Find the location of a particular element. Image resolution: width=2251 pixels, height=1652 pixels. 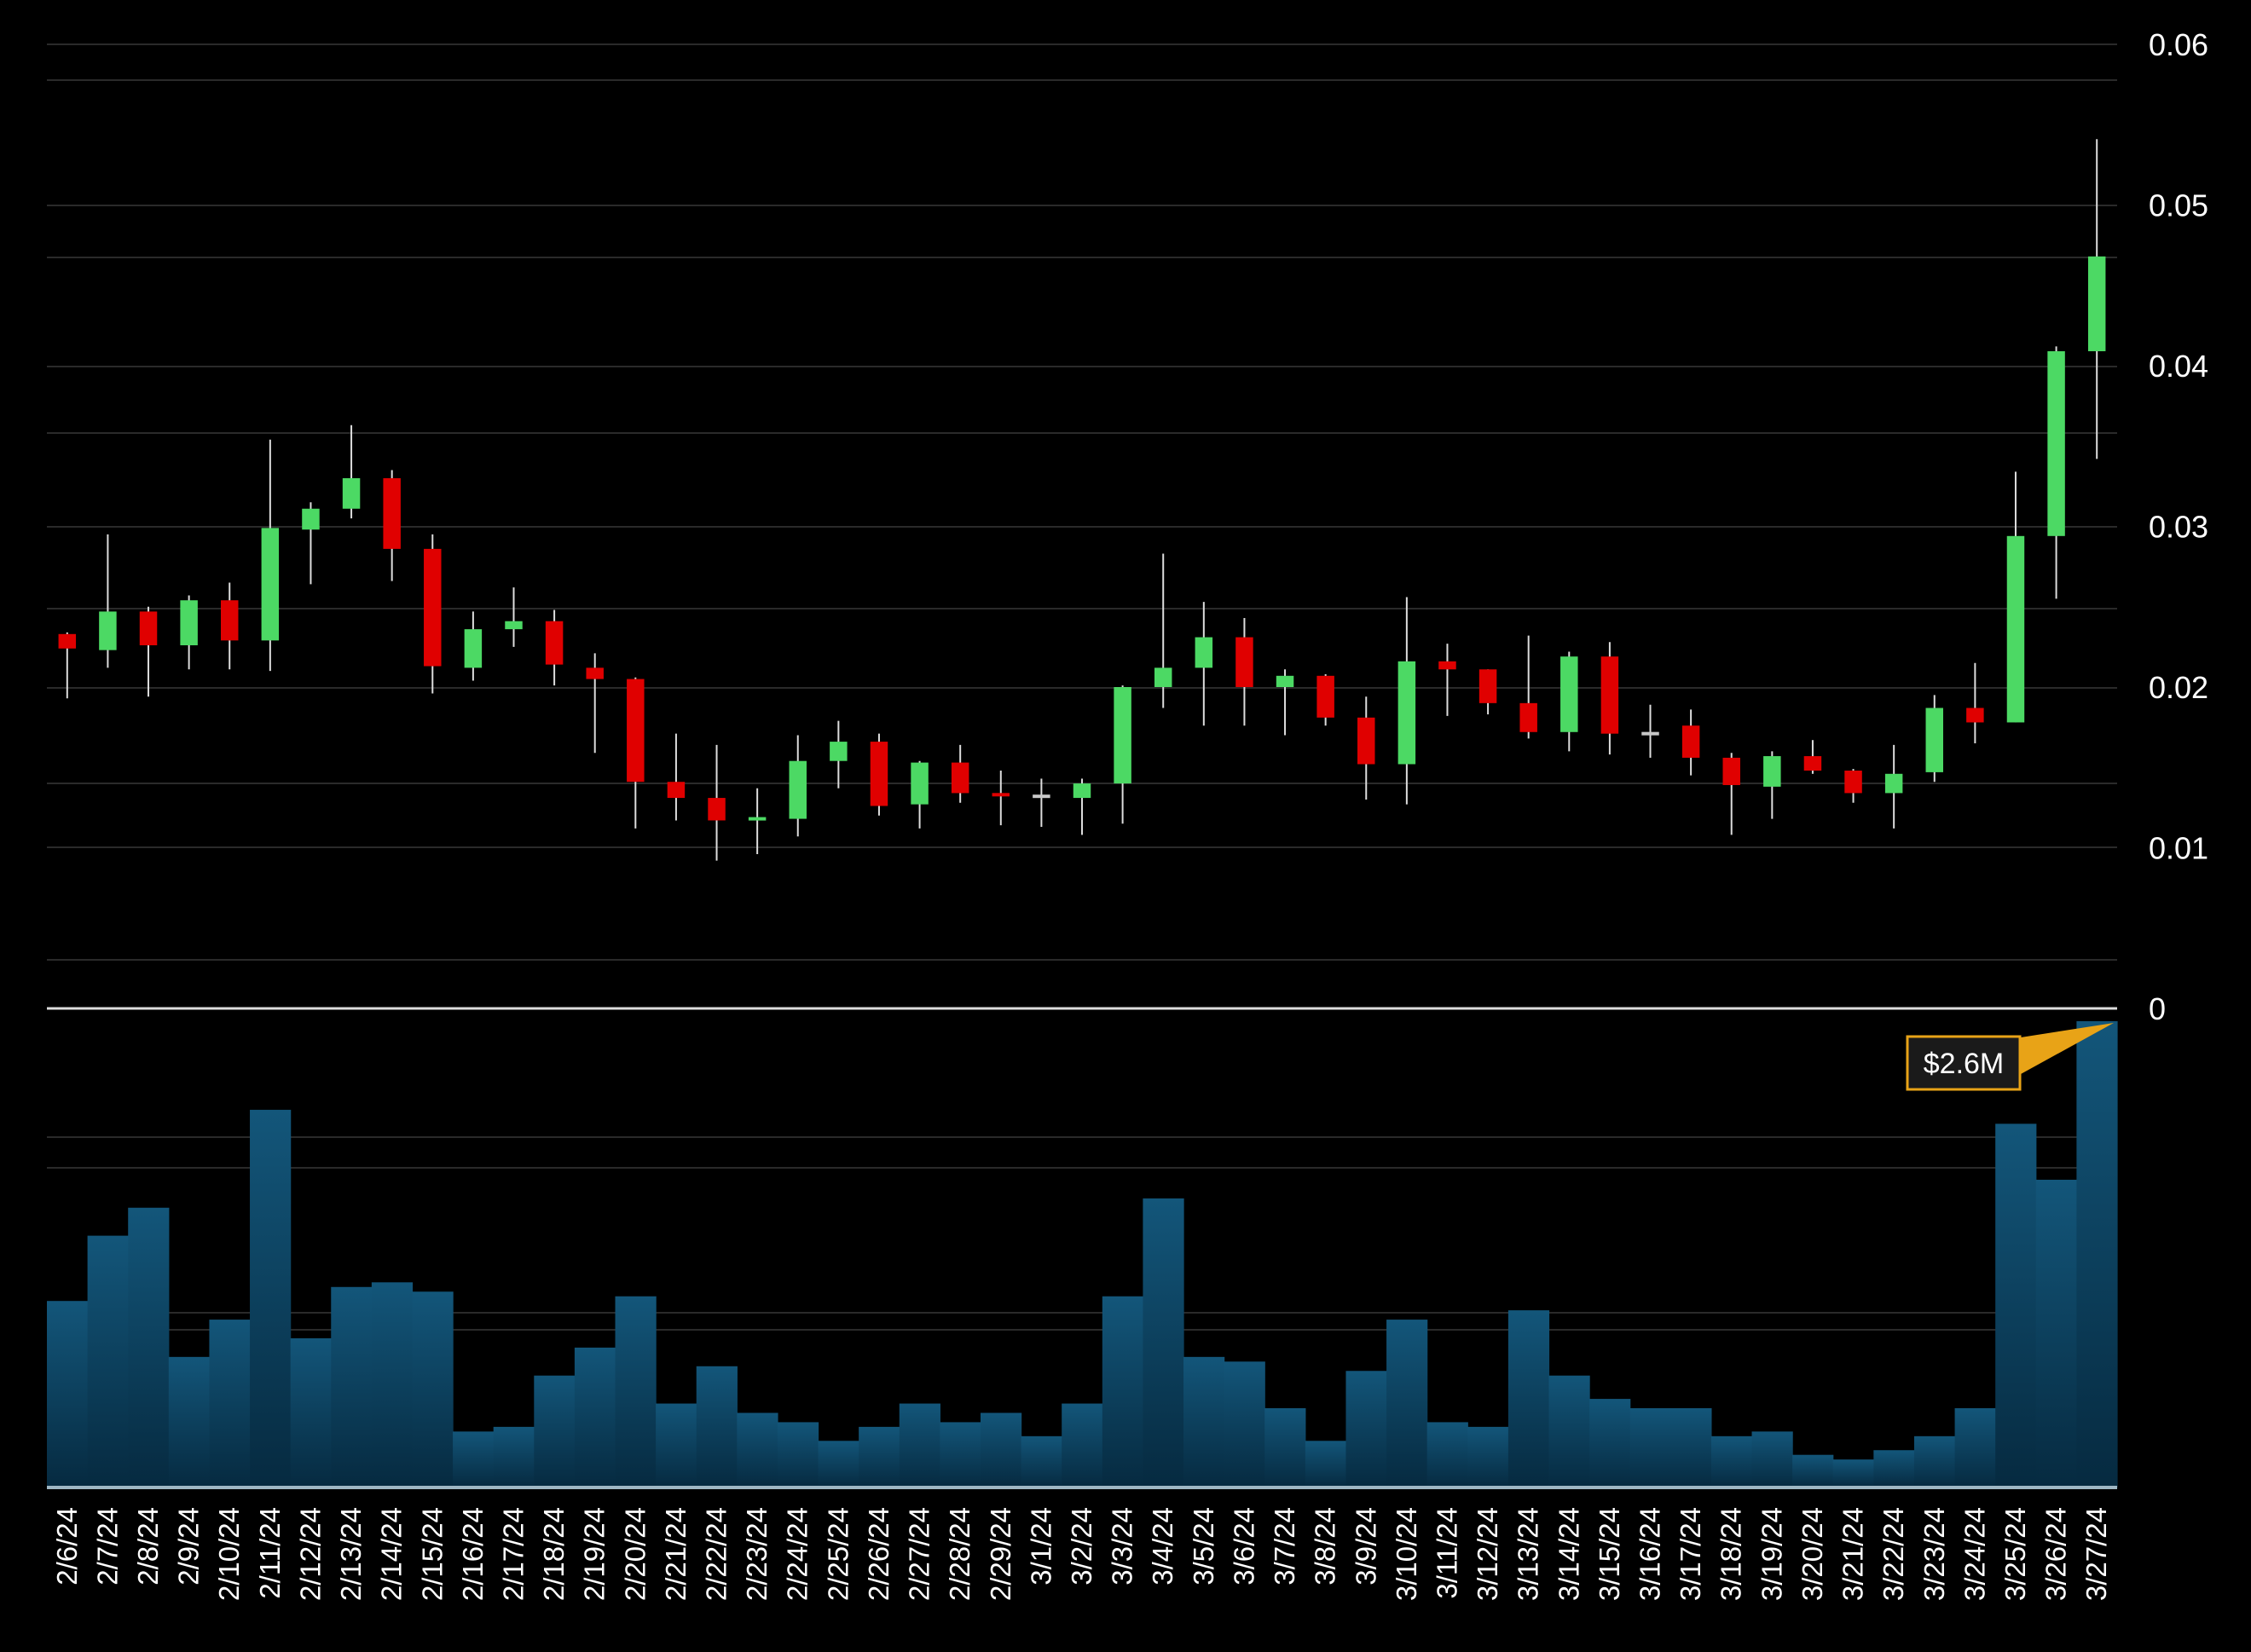

y-tick-label: 0.06 is located at coordinates (2178, 44).